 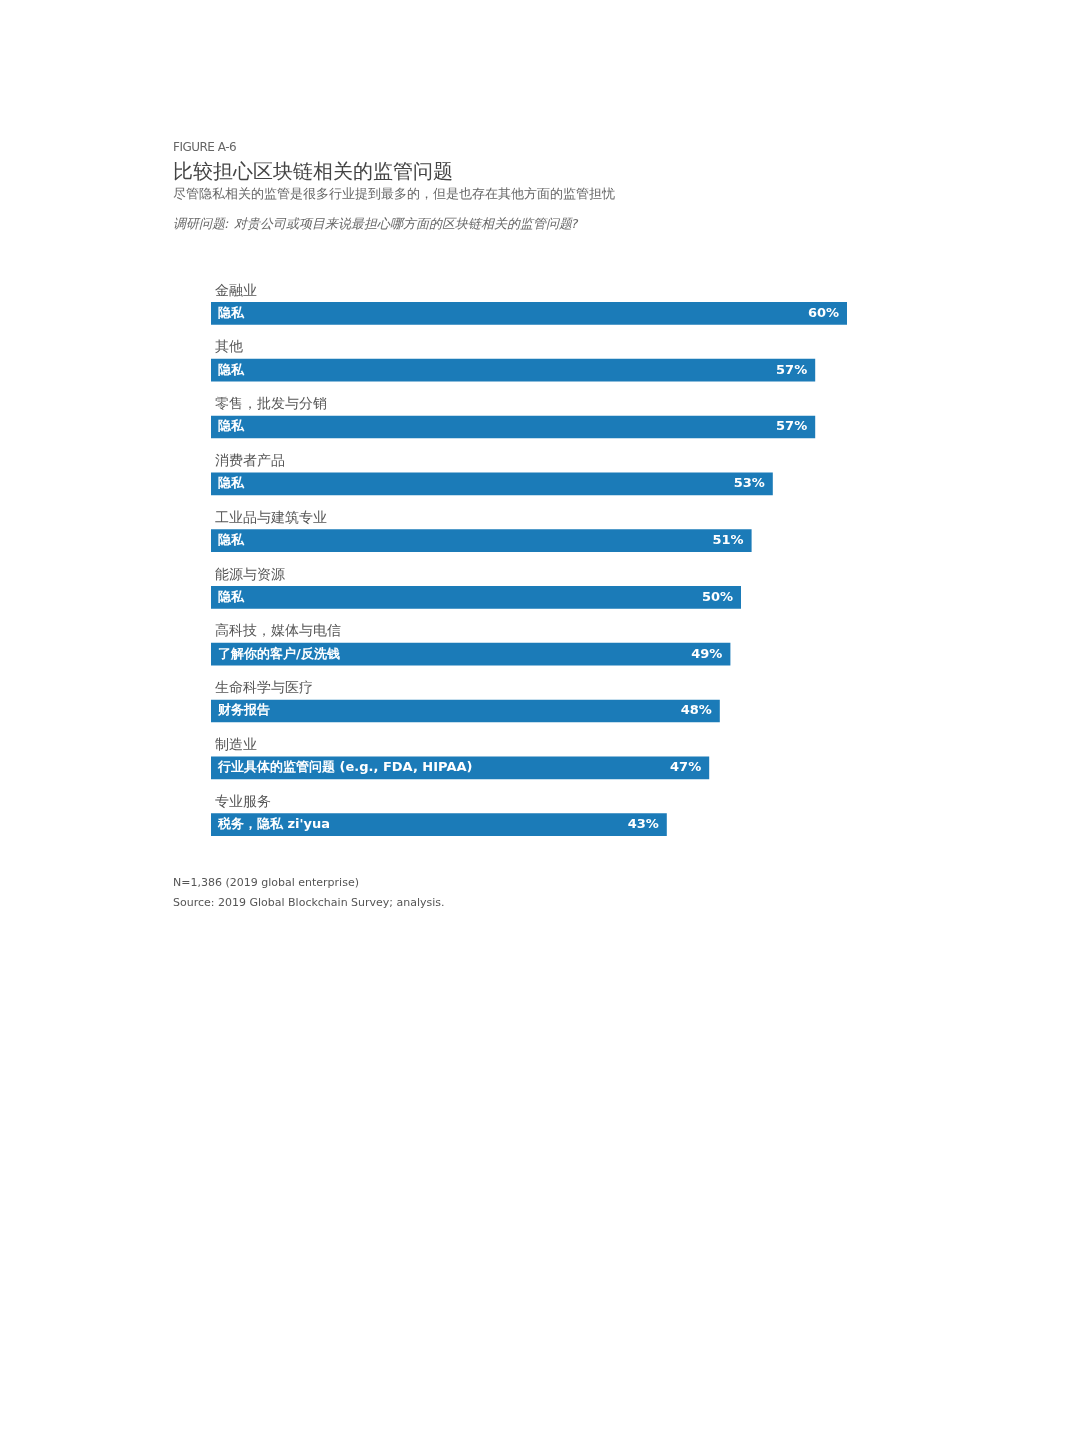 I want to click on text: 调研问题: 对贵公司或项目来说最担心哪方面的区块链相关的监管问题?, so click(x=376, y=224).